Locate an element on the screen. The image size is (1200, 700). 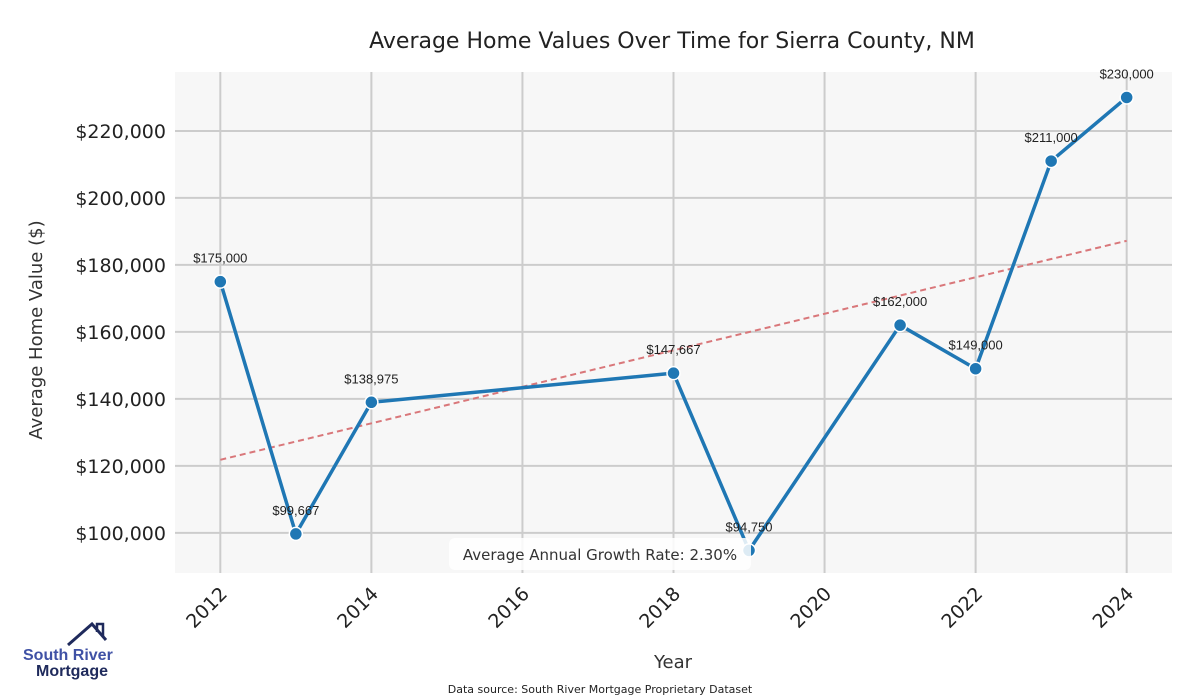
data-label: $94,750 is located at coordinates (749, 526).